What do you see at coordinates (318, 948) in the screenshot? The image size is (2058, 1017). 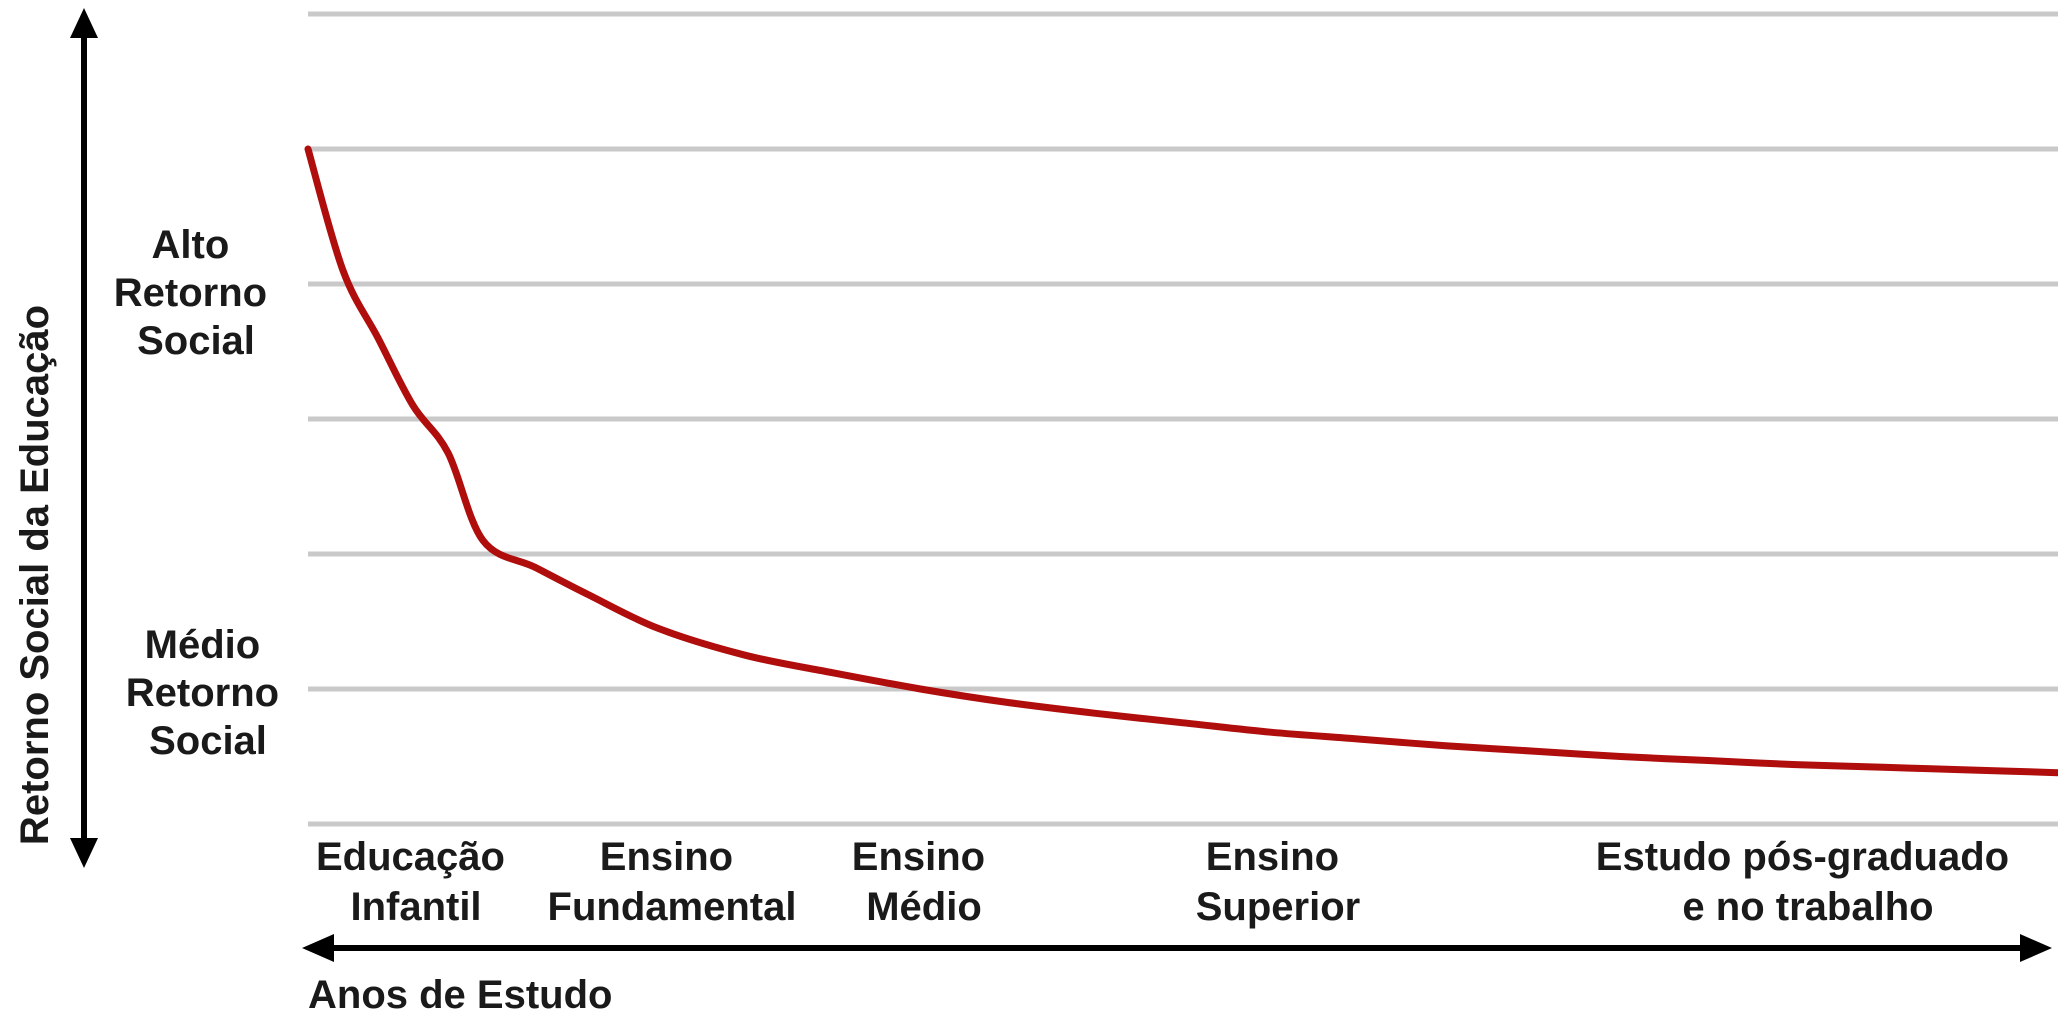 I see `x-axis-arrow-left-icon` at bounding box center [318, 948].